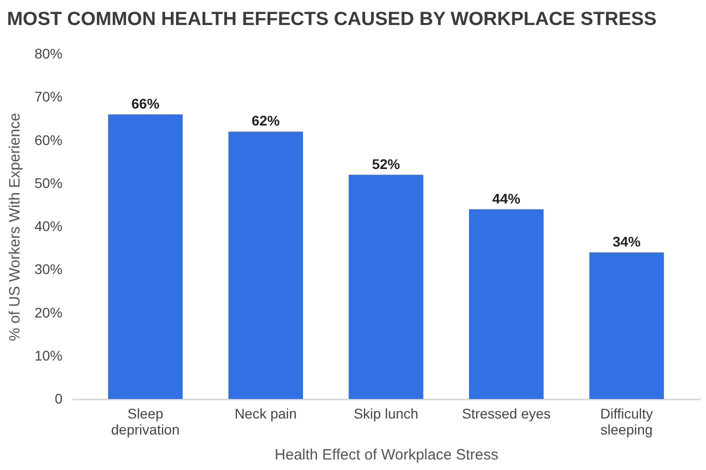  Describe the element at coordinates (48, 182) in the screenshot. I see `y-tick-label: 50%` at that location.